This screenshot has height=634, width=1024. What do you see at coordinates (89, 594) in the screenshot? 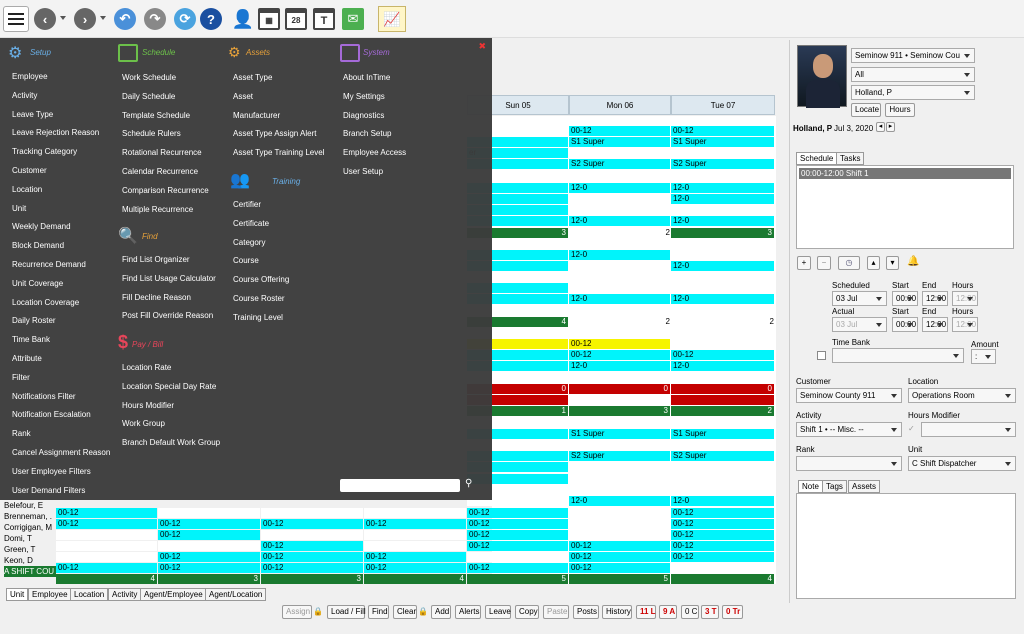
I see `tab-location: Location` at bounding box center [89, 594].